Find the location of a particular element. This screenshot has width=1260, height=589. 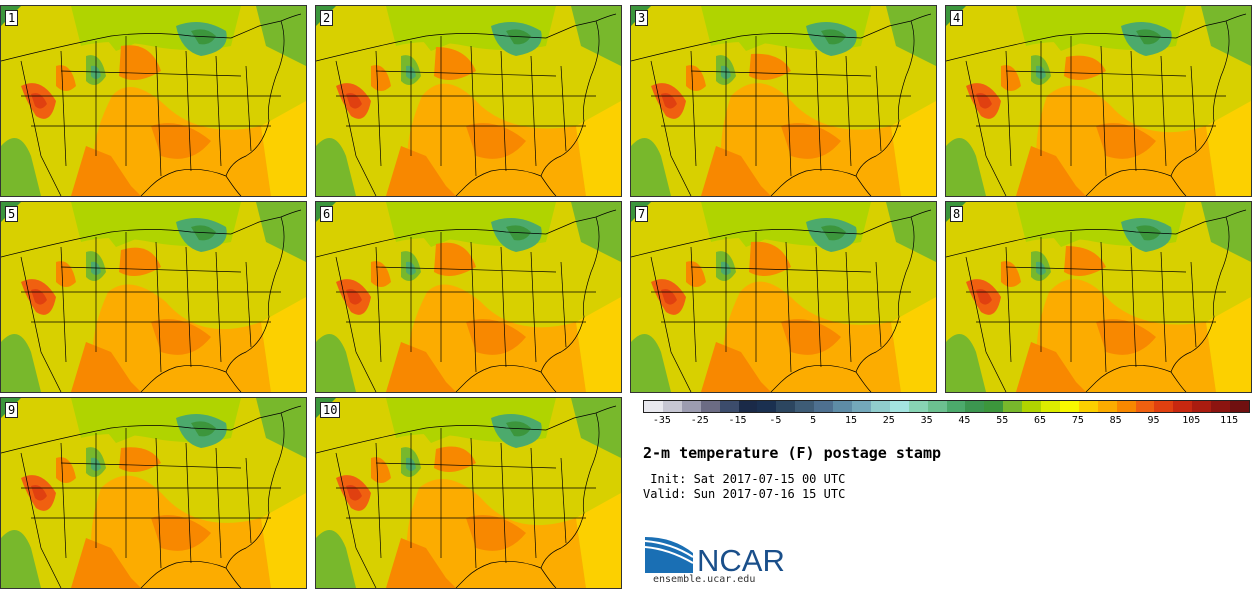

colorbar-tick-label: 15 is located at coordinates (850, 420).